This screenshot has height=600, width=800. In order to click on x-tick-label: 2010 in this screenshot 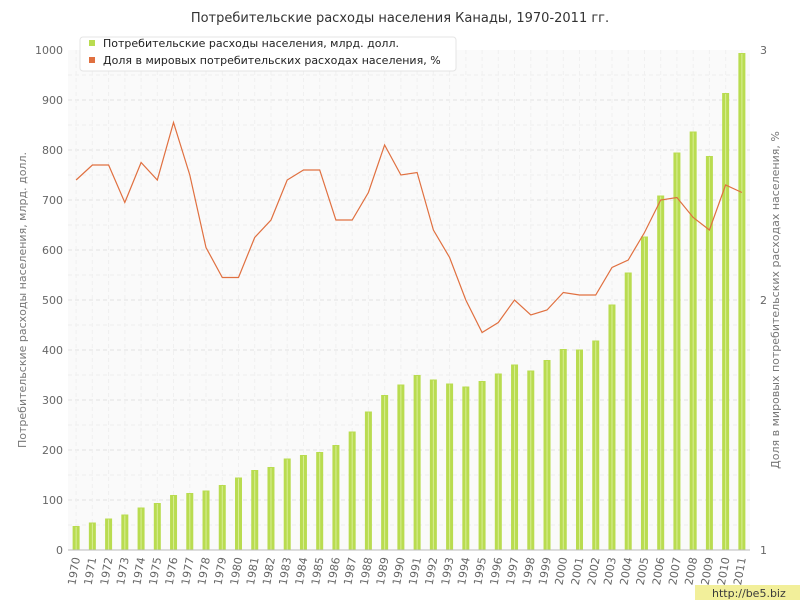, I will do `click(724, 571)`.